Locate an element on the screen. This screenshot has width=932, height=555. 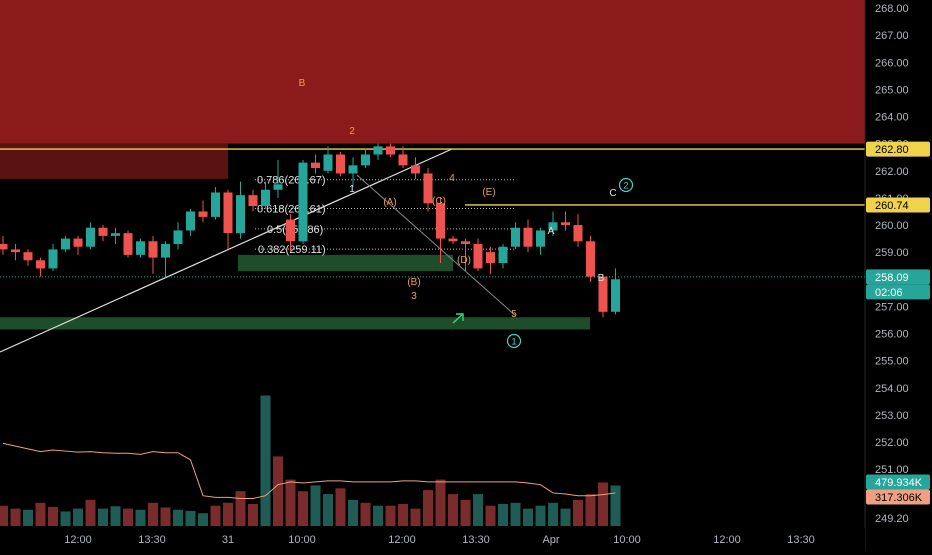
wave-label: (D) is located at coordinates (464, 260).